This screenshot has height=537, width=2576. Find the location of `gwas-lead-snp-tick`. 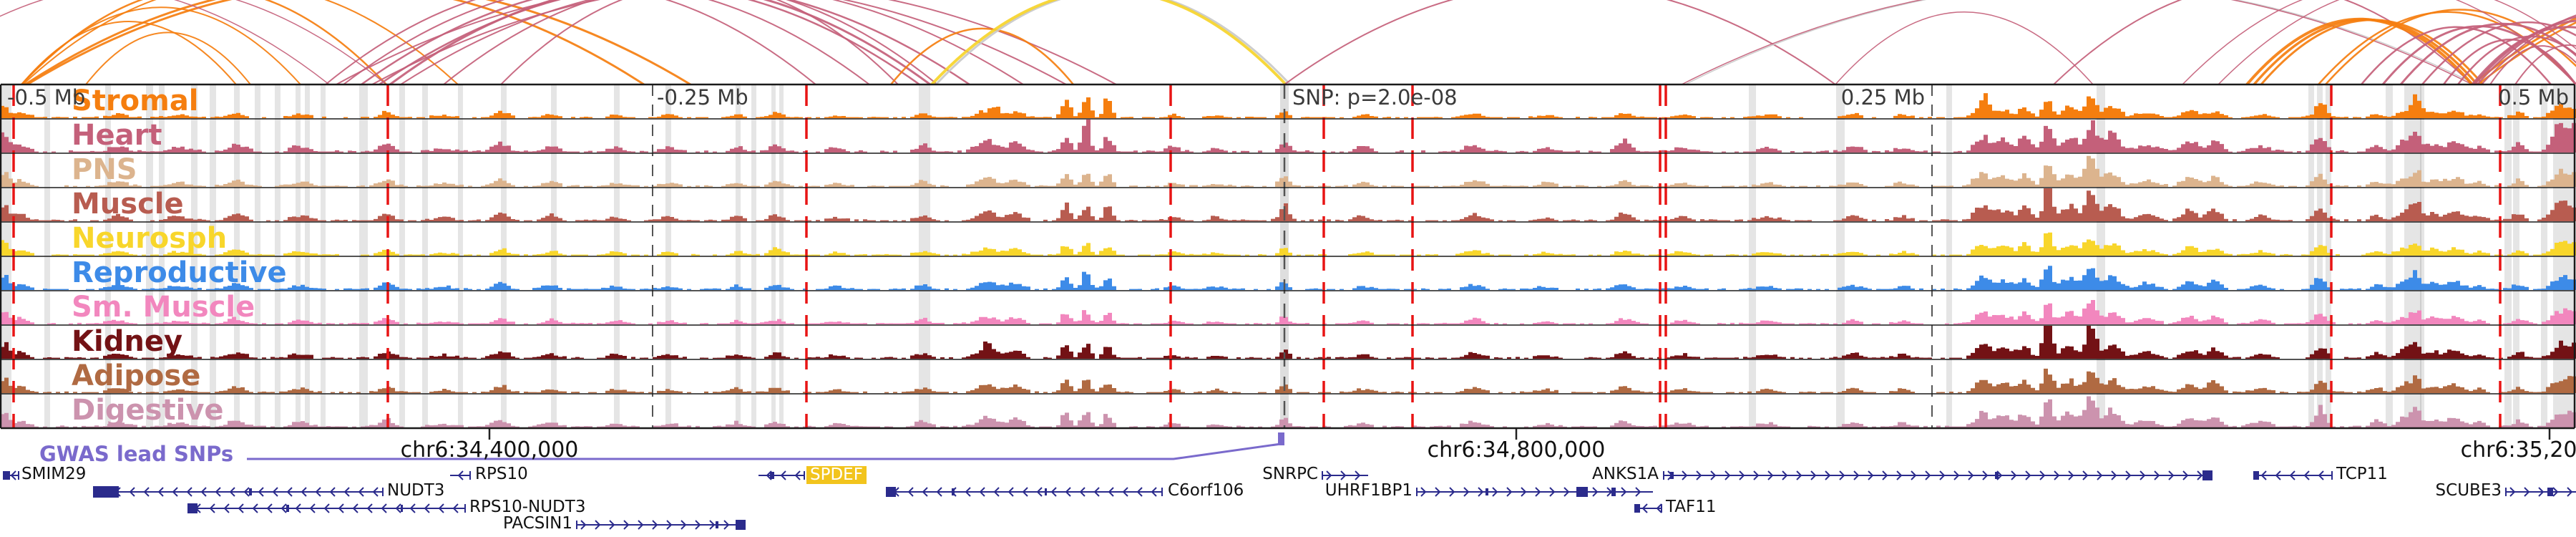

gwas-lead-snp-tick is located at coordinates (1281, 438).